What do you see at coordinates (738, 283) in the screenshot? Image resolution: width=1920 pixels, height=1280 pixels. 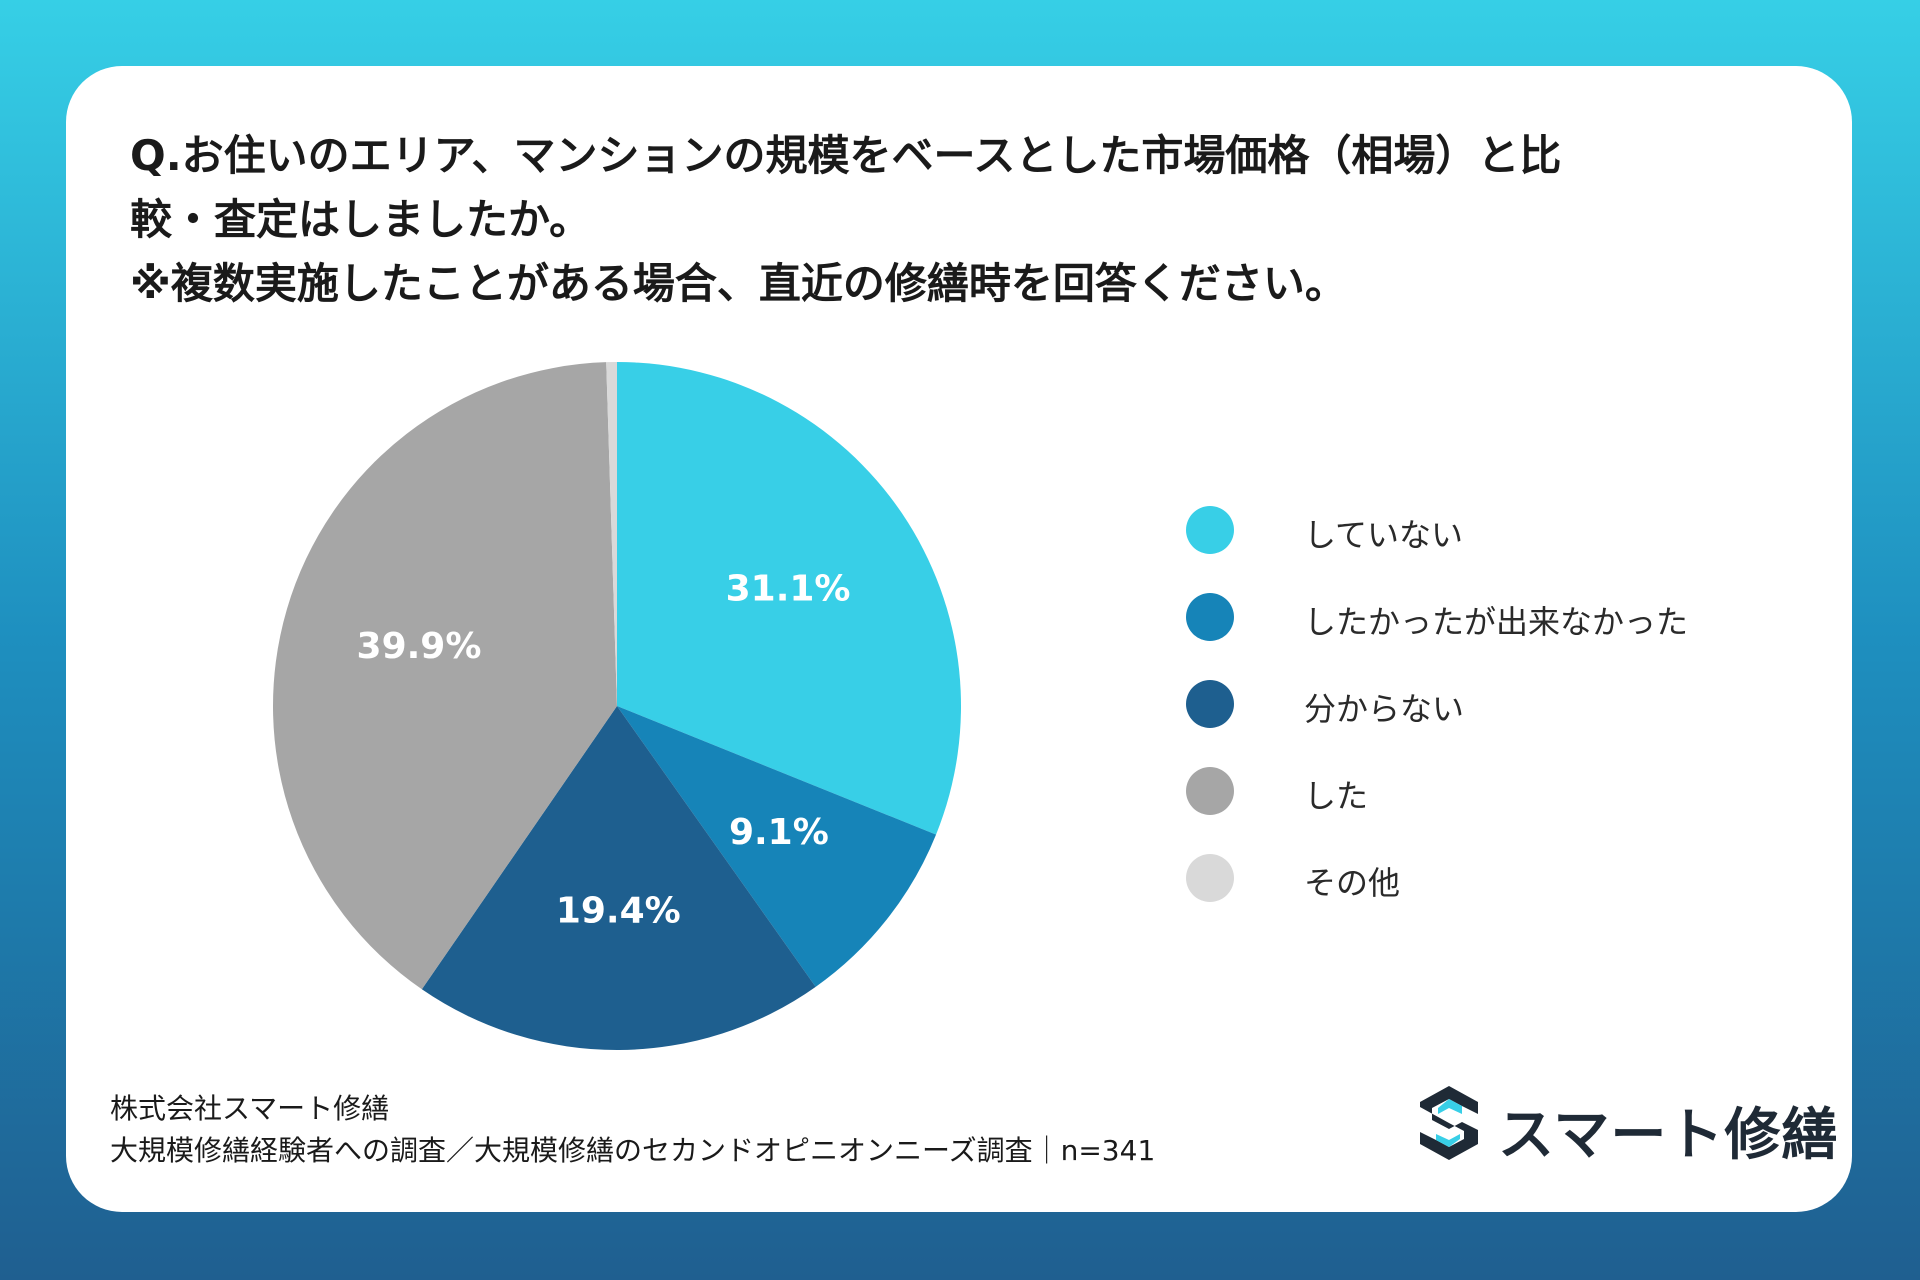 I see `title-line-3: ※複数実施したことがある場合、直近の修繕時を回答ください。` at bounding box center [738, 283].